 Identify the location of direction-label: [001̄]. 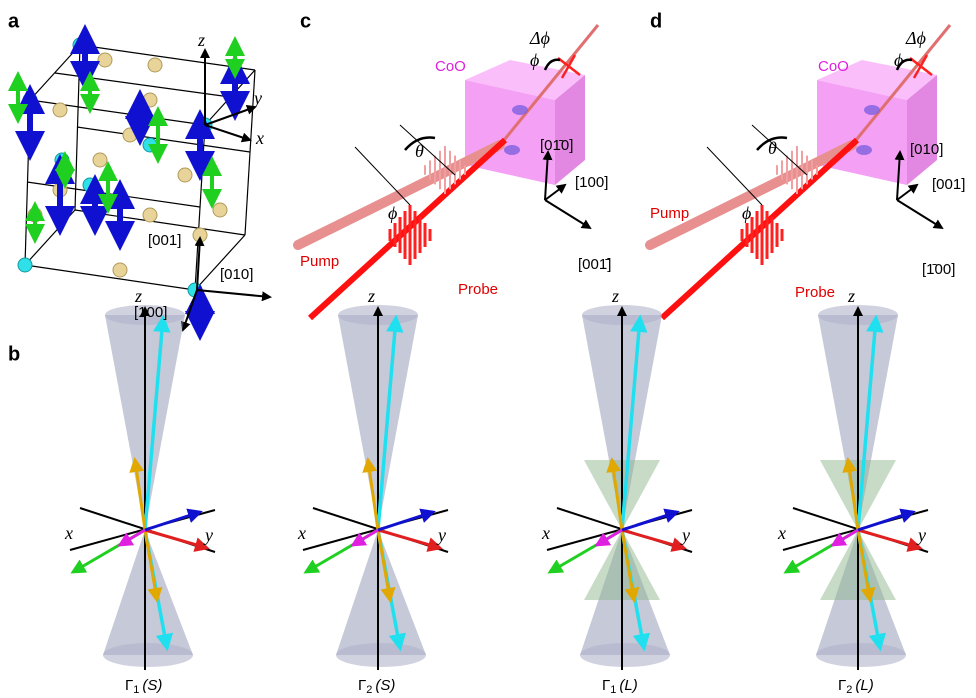
(594, 264).